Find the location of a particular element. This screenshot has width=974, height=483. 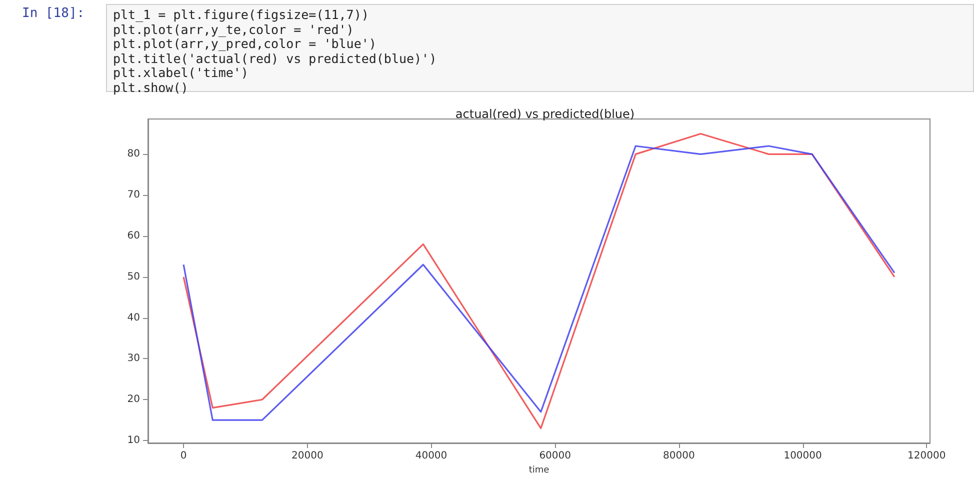

y-tick-label: 10 is located at coordinates (133, 440).